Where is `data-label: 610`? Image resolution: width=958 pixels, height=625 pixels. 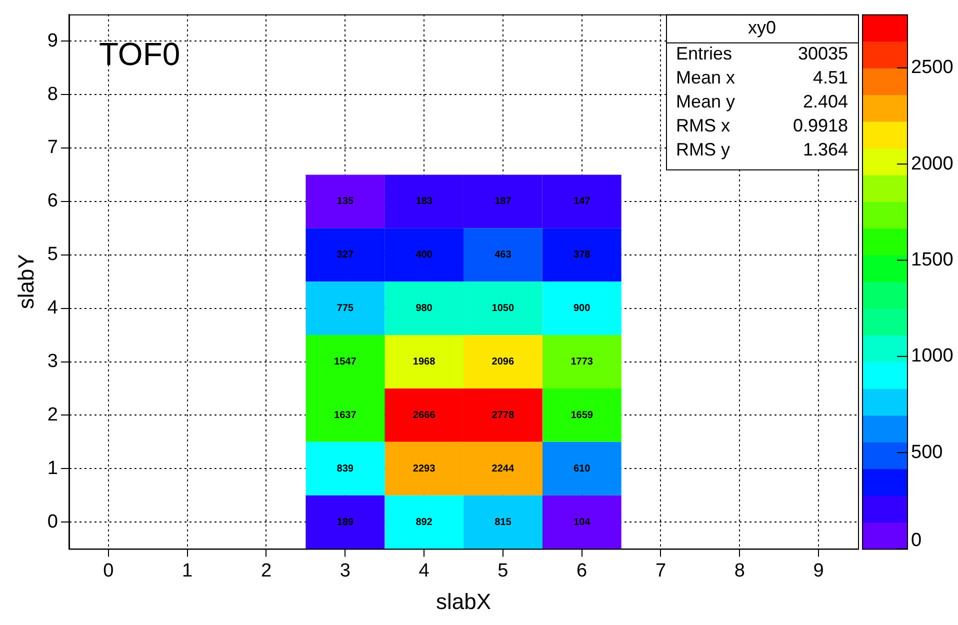 data-label: 610 is located at coordinates (582, 468).